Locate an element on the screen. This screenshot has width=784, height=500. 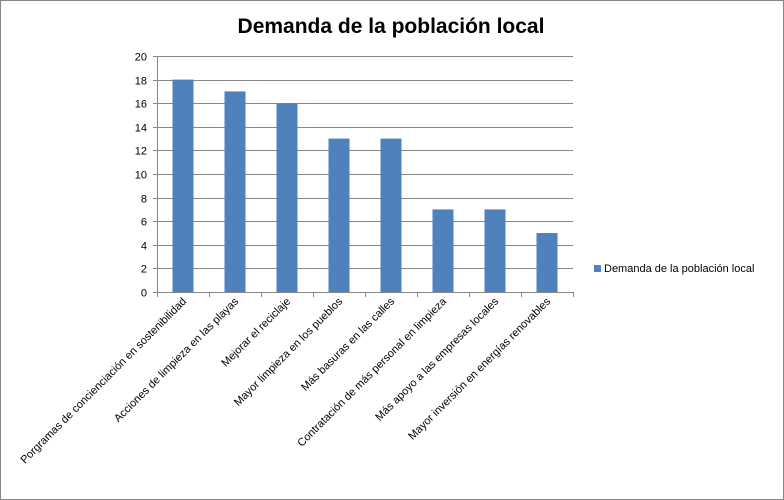
y-tick-label: 12 is located at coordinates (141, 152).